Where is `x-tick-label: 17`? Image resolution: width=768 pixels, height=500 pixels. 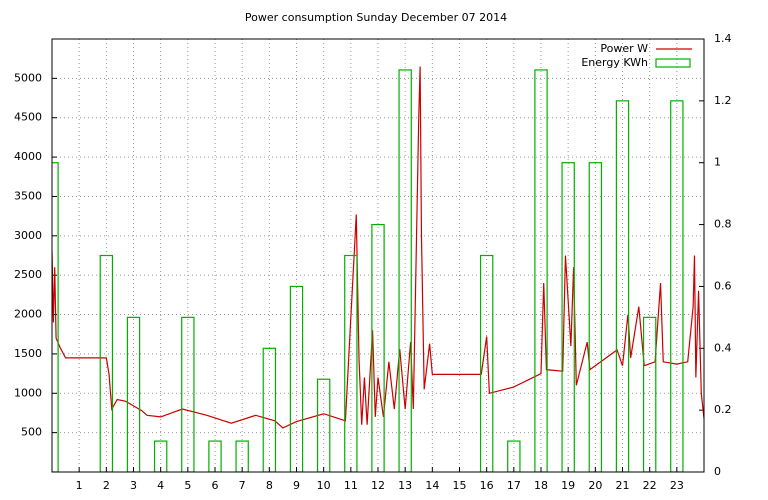
x-tick-label: 17 is located at coordinates (514, 485).